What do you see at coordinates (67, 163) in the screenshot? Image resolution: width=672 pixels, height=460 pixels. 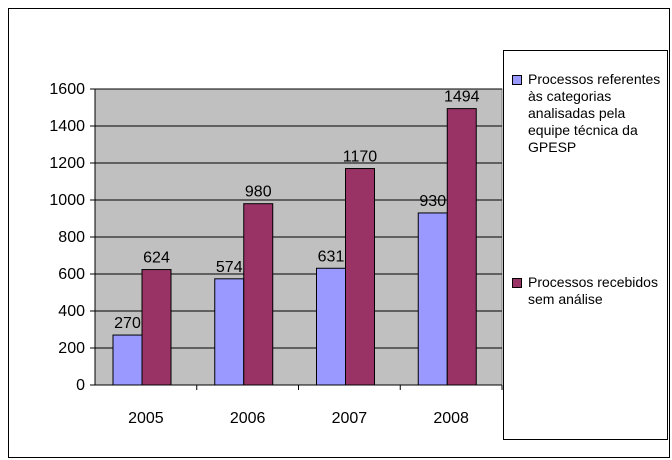 I see `y-tick-label: 1200` at bounding box center [67, 163].